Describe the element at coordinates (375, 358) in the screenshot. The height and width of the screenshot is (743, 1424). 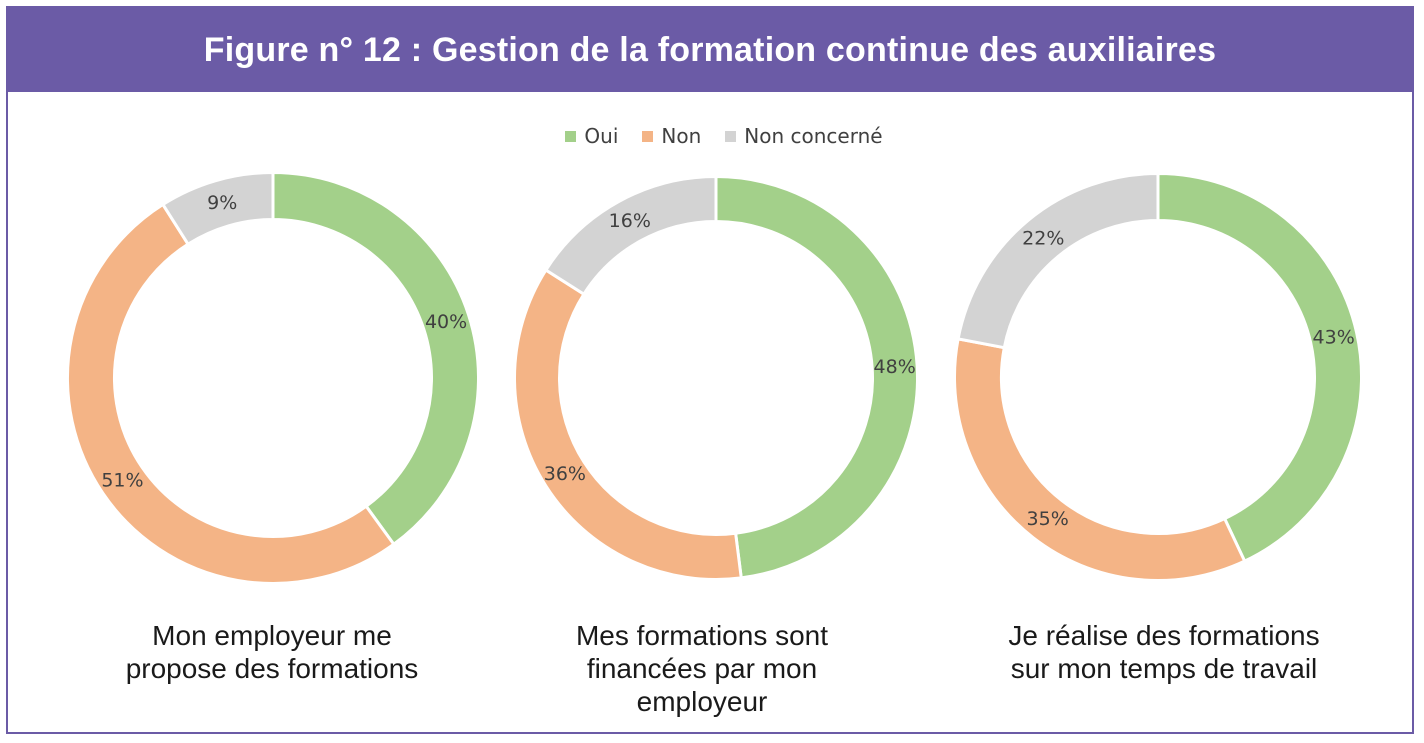
I see `chart-1-slice-oui` at that location.